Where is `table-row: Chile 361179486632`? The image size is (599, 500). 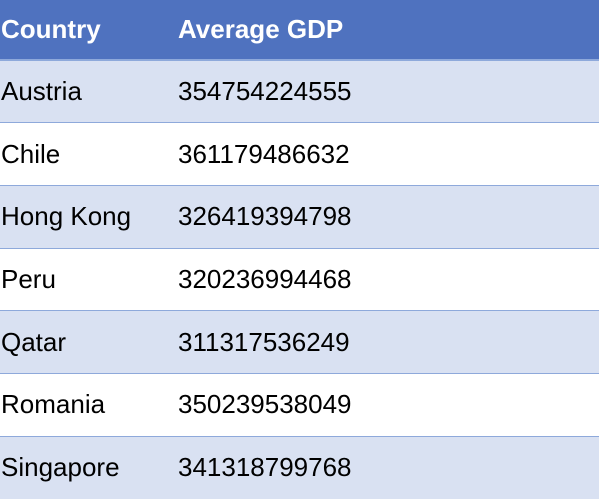
table-row: Chile 361179486632 is located at coordinates (299, 154).